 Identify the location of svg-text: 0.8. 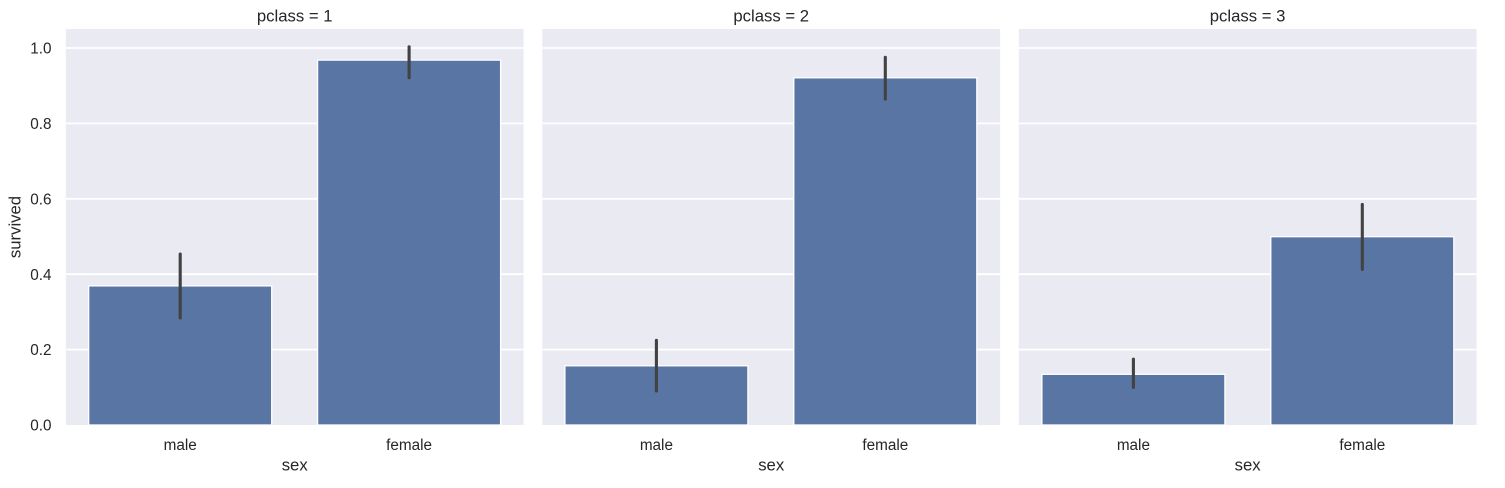
(40, 124).